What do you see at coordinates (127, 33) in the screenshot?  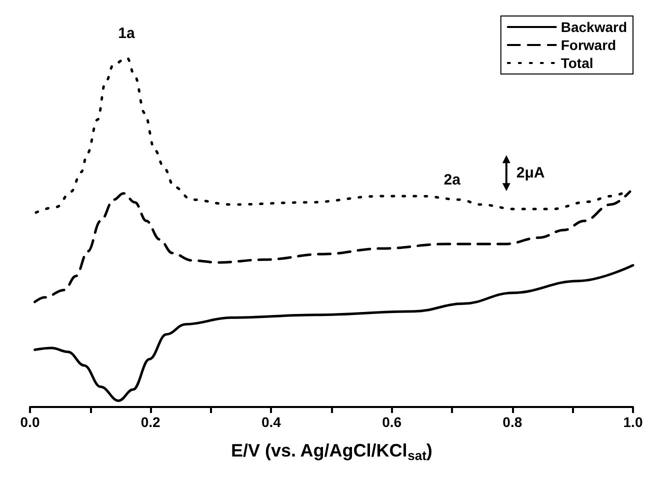 I see `text: 1a` at bounding box center [127, 33].